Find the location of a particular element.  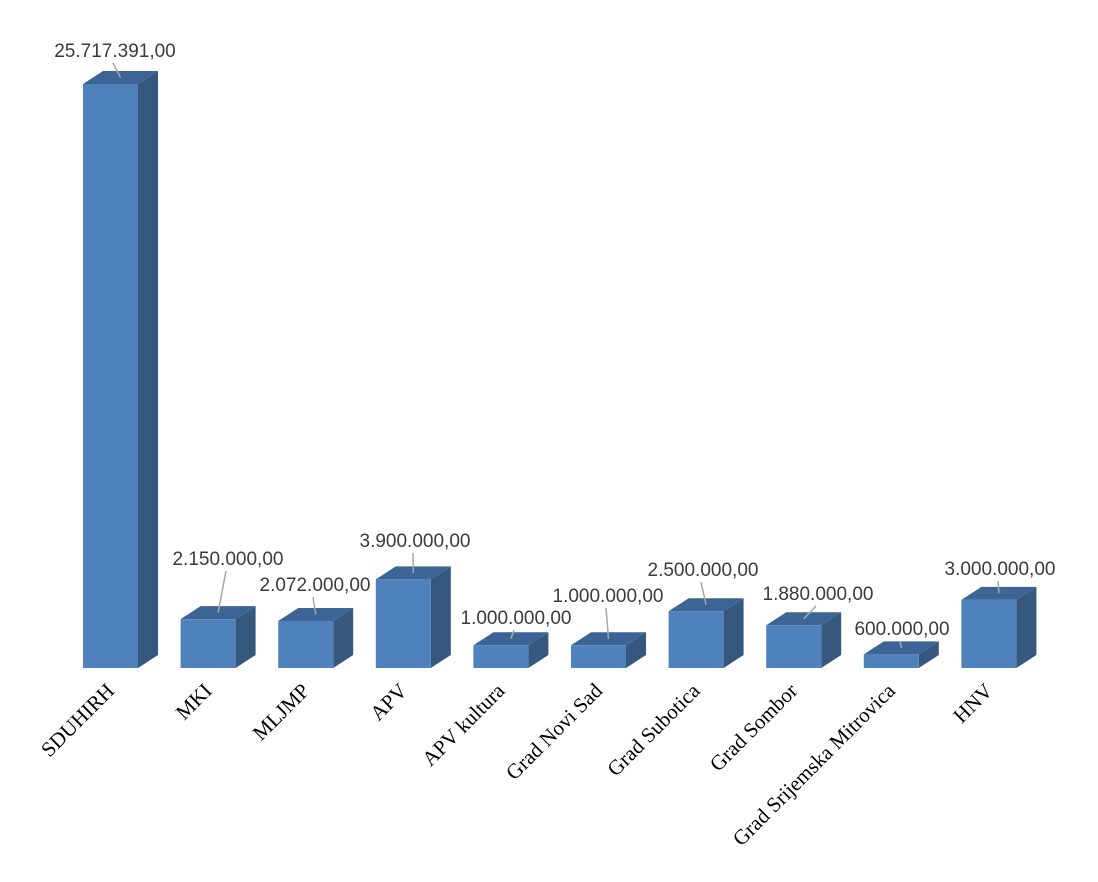

tick-label: Grad Novi Sad is located at coordinates (554, 731).